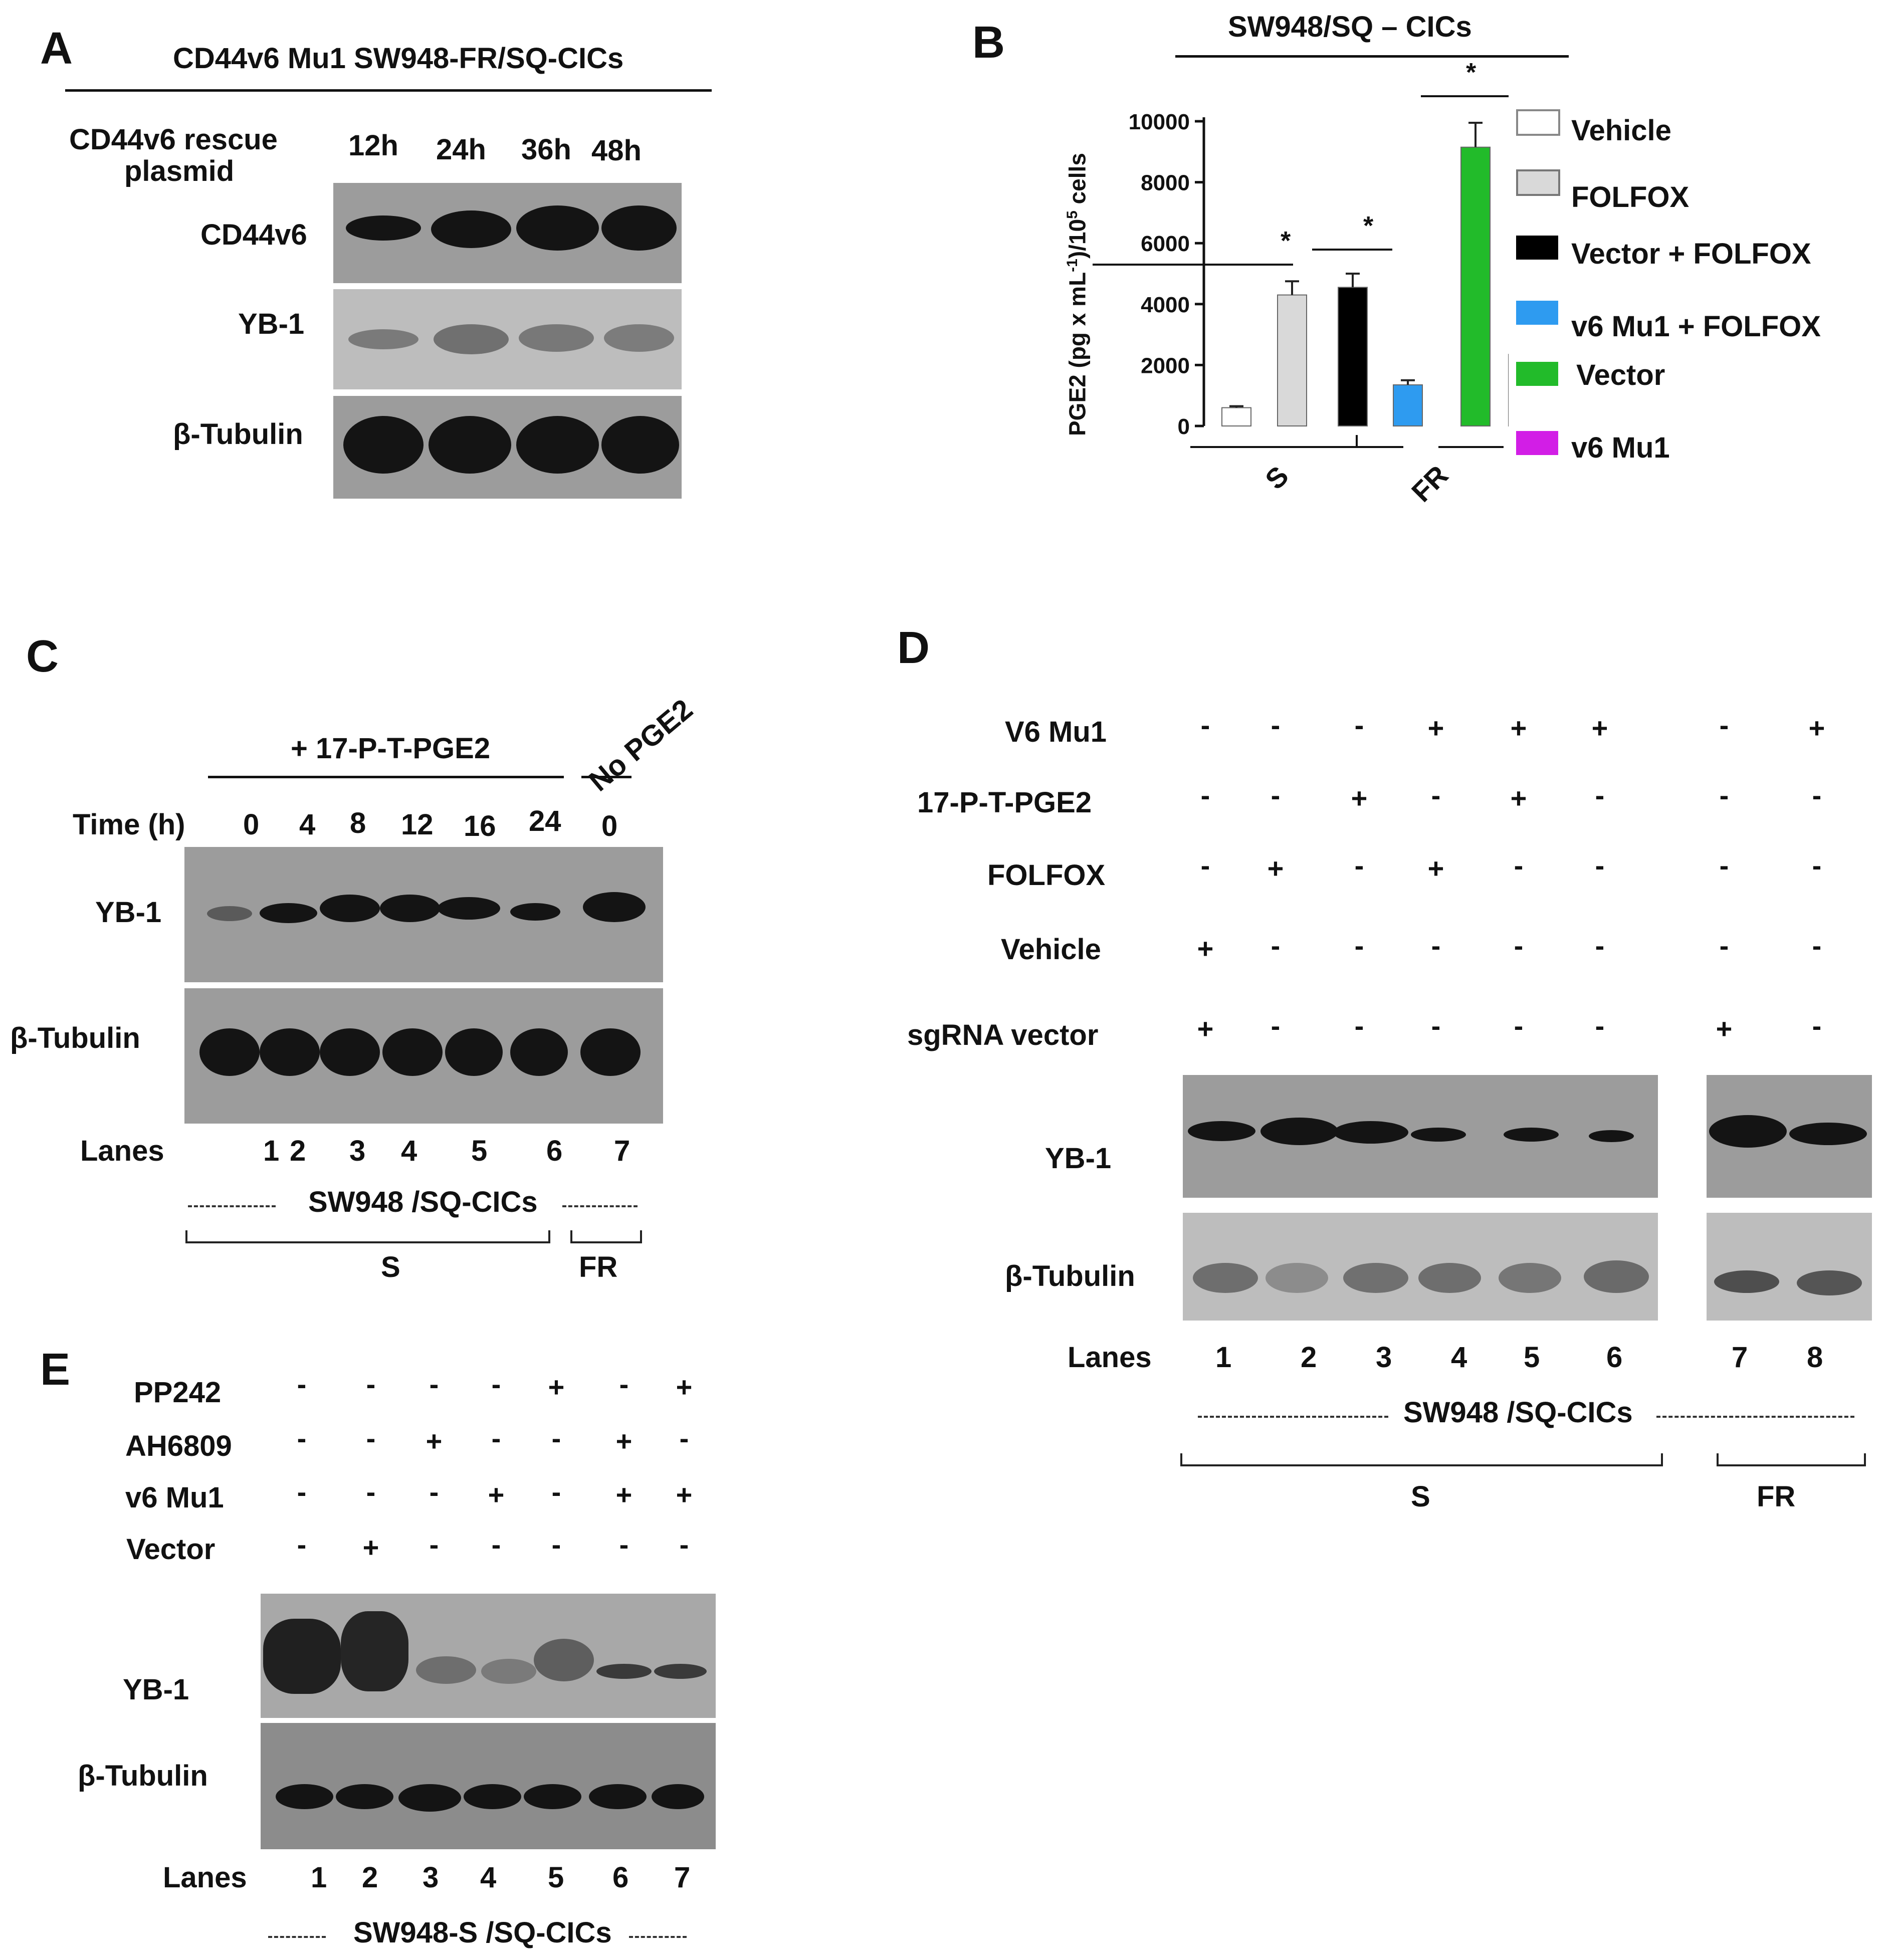  I want to click on panel-d-lanes-label: Lanes, so click(1110, 1358).